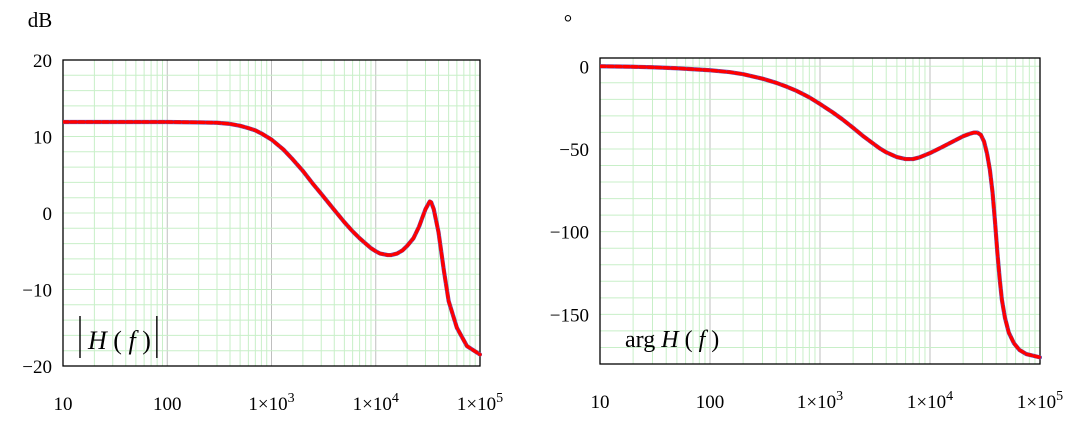 The image size is (1080, 422). What do you see at coordinates (710, 402) in the screenshot?
I see `phase-x-tick-label: 100` at bounding box center [710, 402].